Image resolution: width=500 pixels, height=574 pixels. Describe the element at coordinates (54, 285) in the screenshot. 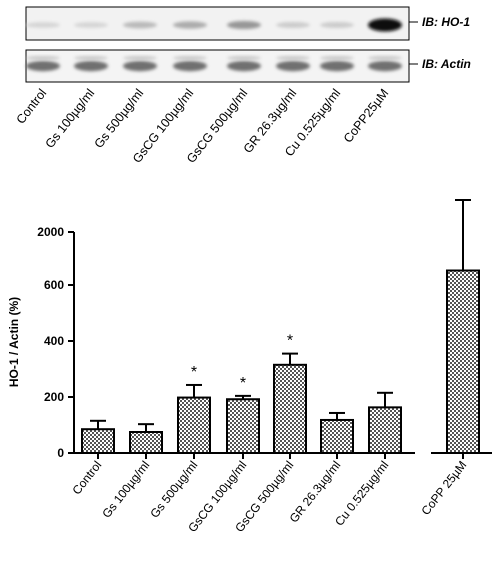

I see `y-tick-label: 600` at that location.